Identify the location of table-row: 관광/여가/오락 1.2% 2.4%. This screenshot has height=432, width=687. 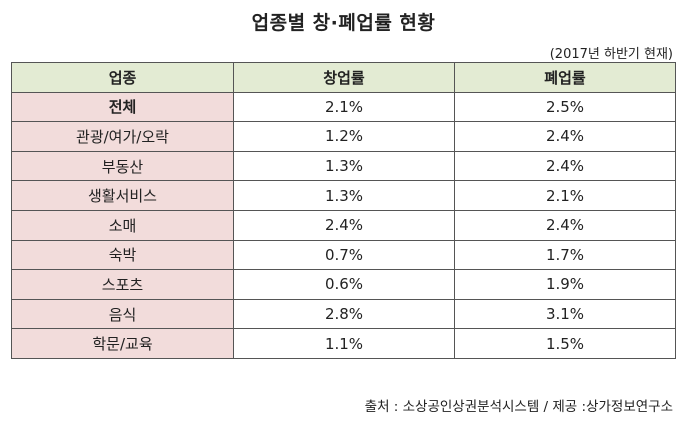
(343, 136).